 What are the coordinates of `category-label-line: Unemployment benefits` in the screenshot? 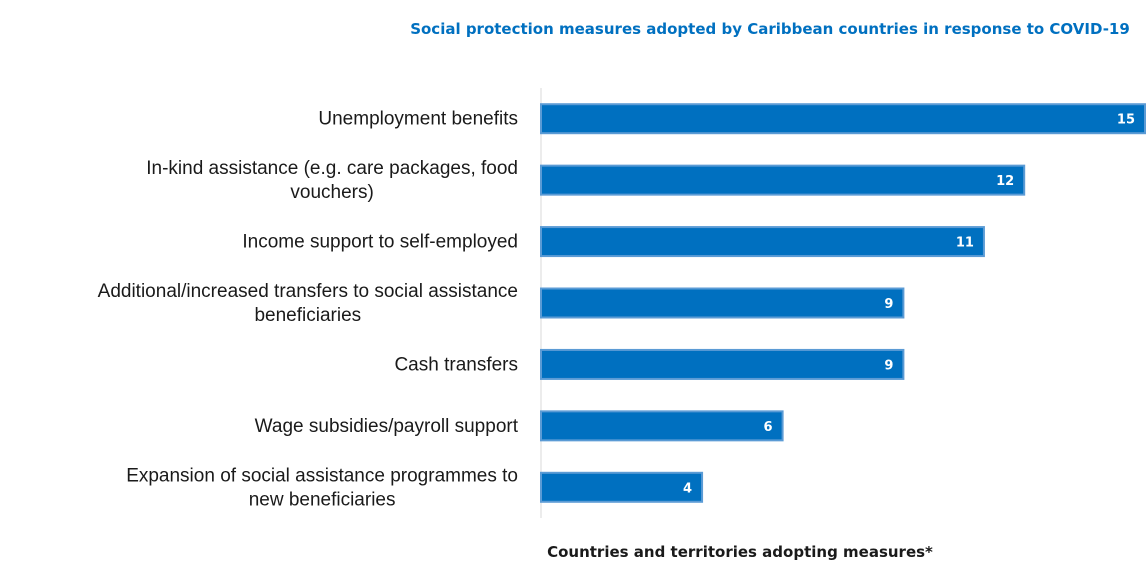 It's located at (418, 119).